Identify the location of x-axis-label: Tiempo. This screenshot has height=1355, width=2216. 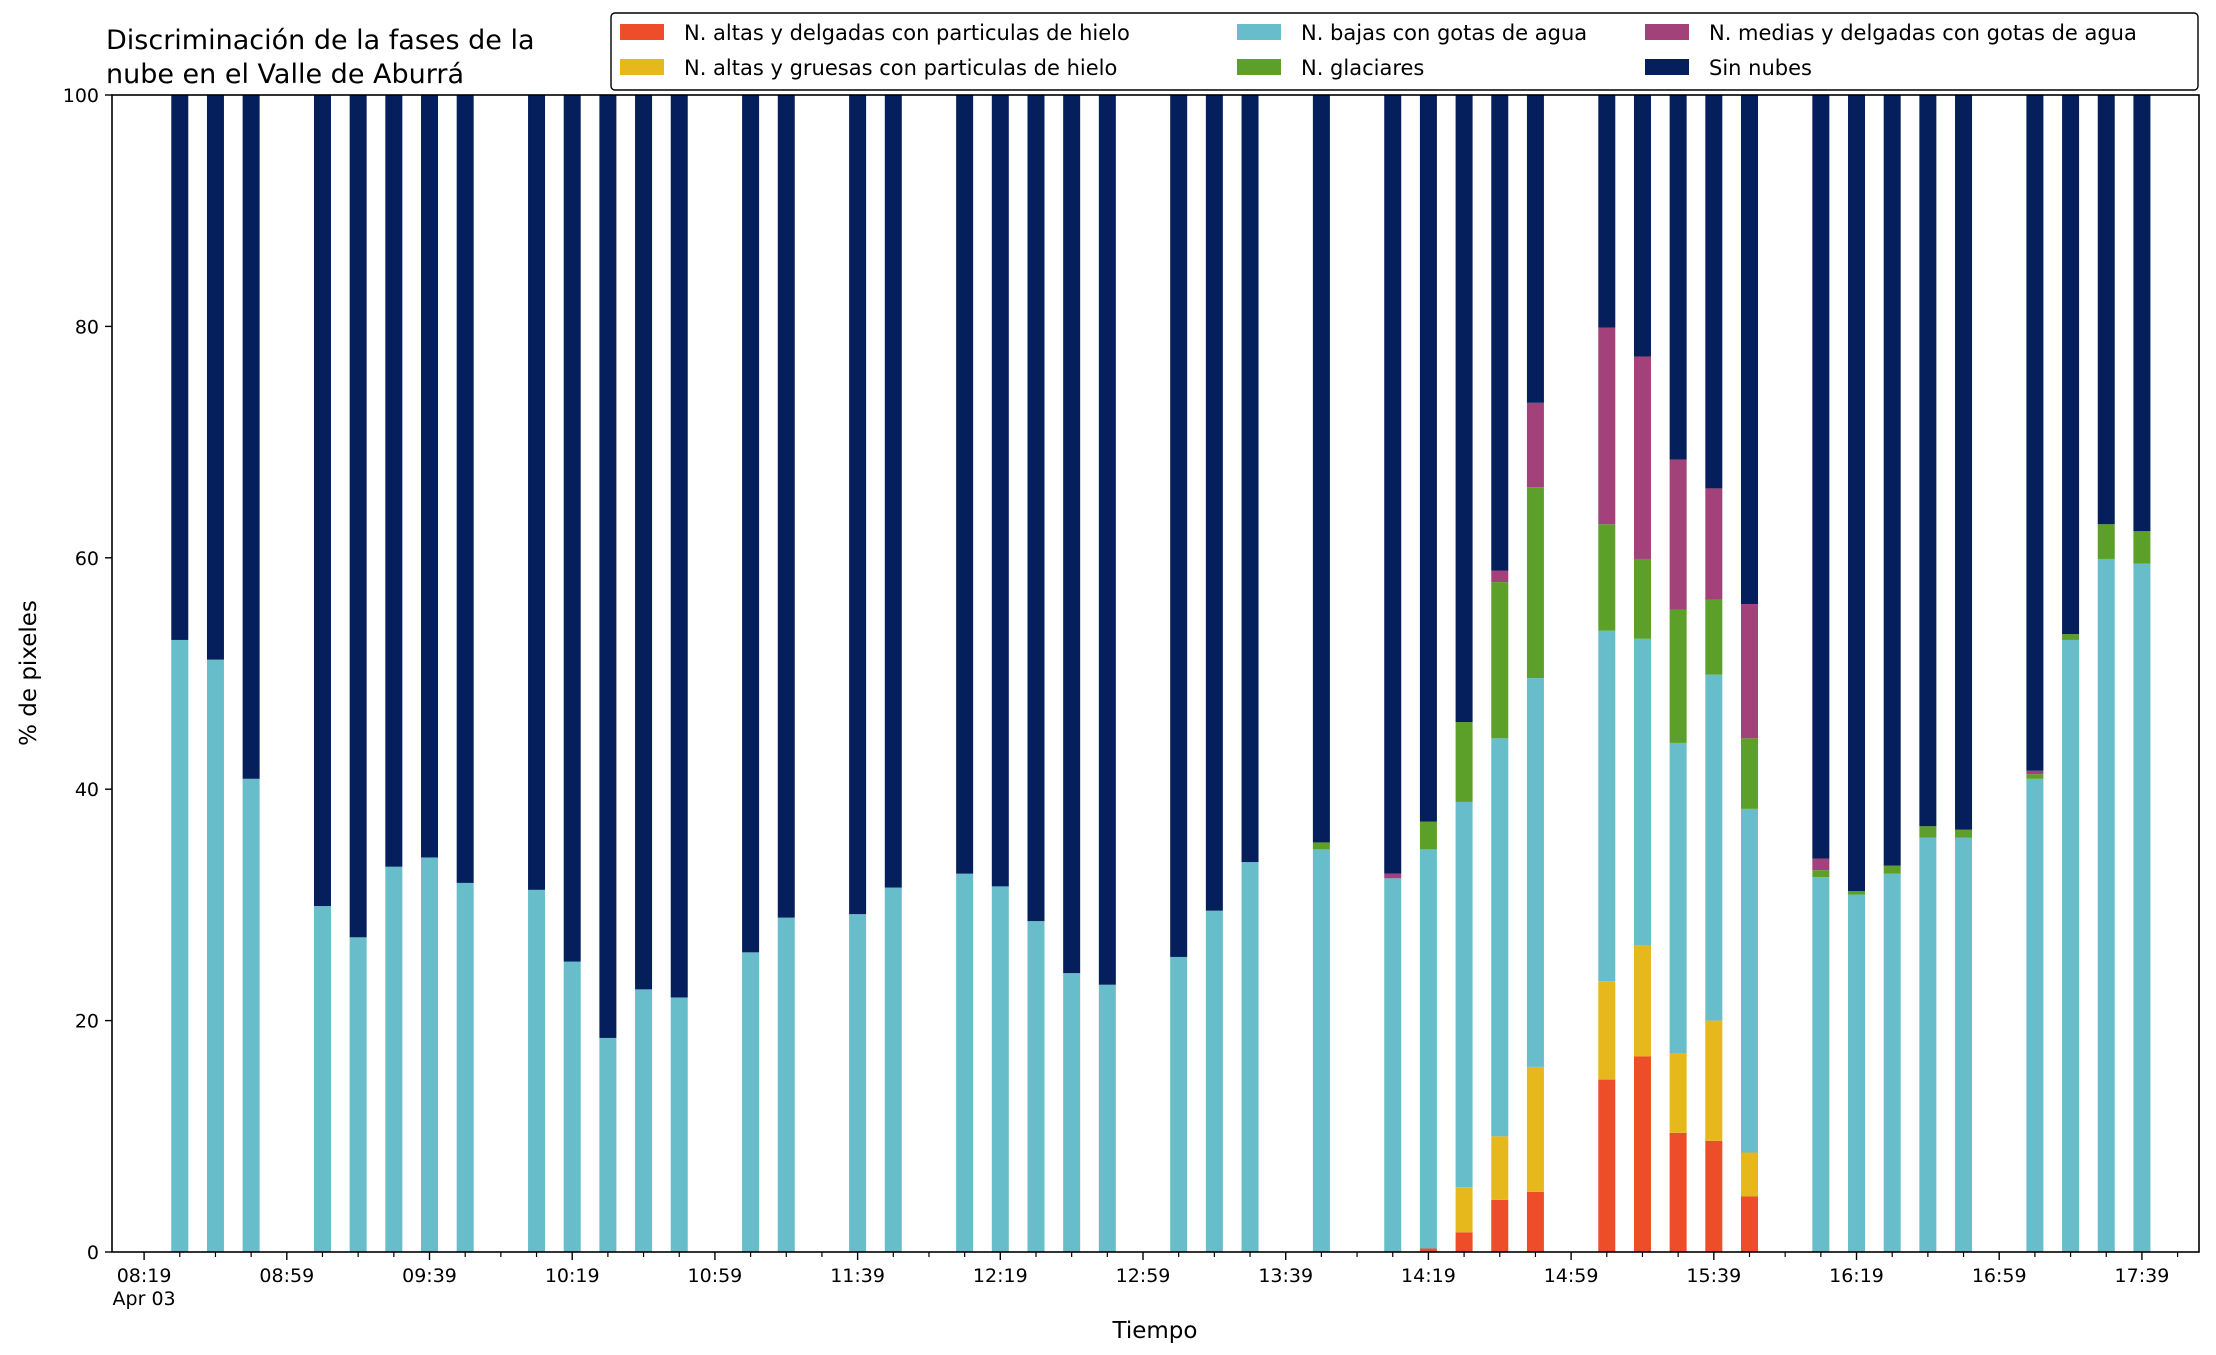
(1155, 1331).